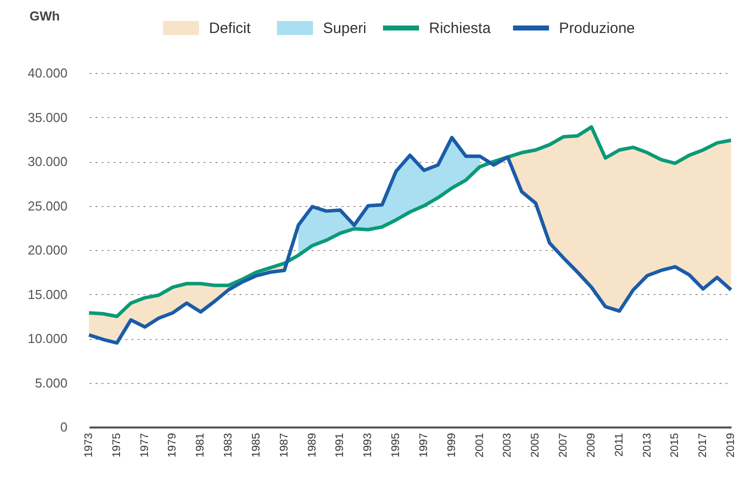 This screenshot has width=739, height=480. I want to click on x-tick-label: 2005, so click(536, 445).